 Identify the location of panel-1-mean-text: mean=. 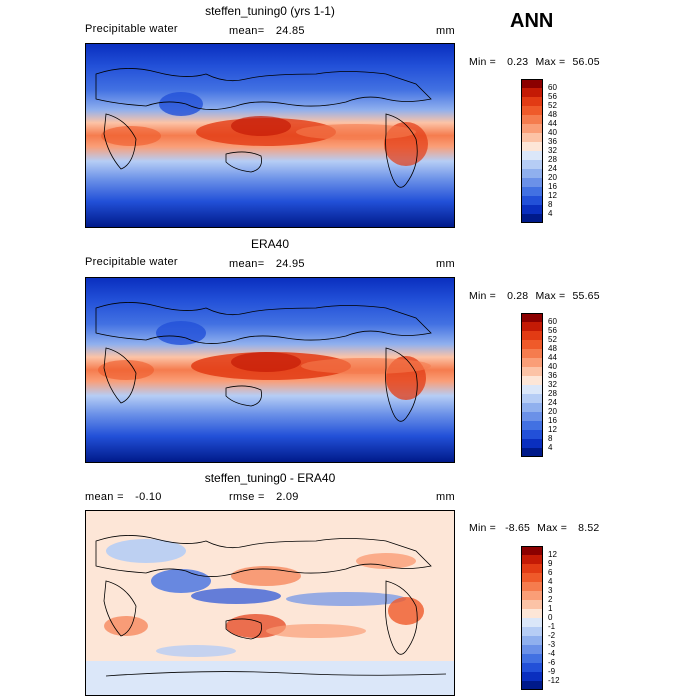
(247, 31).